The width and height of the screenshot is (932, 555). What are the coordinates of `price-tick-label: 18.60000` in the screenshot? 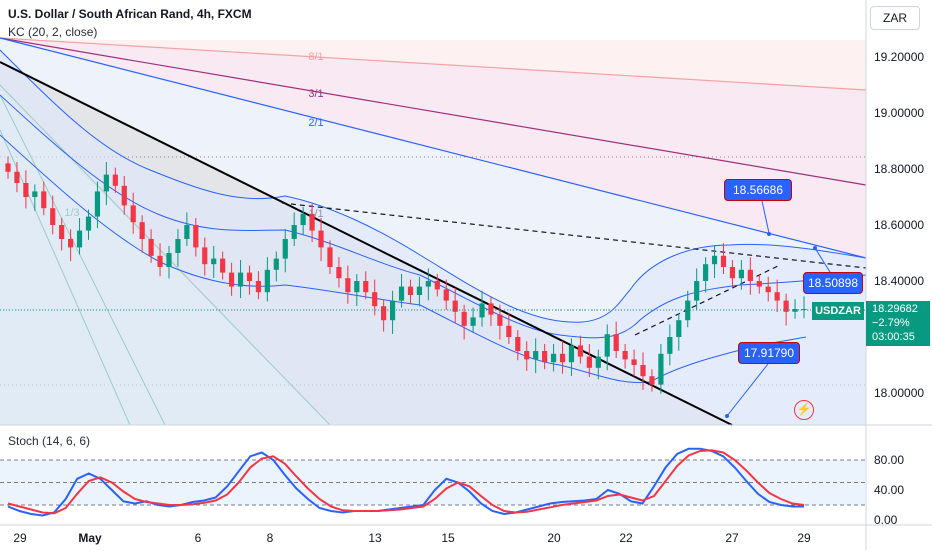 It's located at (899, 225).